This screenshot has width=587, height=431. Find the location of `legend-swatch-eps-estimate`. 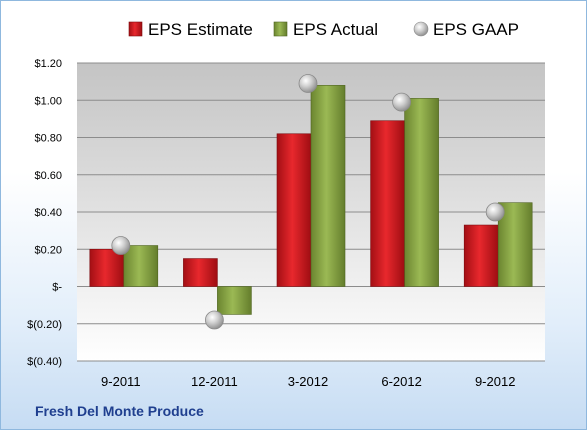

legend-swatch-eps-estimate is located at coordinates (135, 29).